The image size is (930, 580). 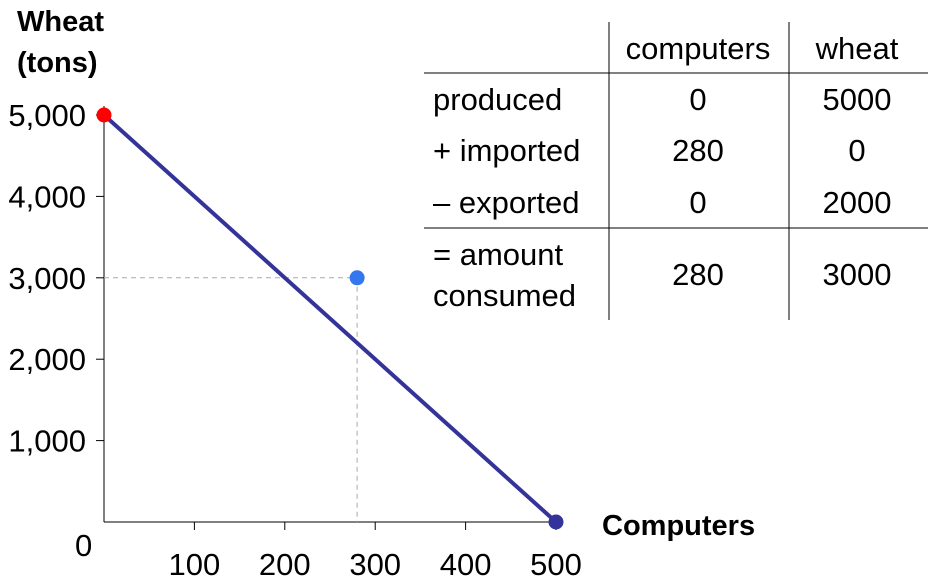 I want to click on table-row-imported-computers: 280, so click(x=698, y=150).